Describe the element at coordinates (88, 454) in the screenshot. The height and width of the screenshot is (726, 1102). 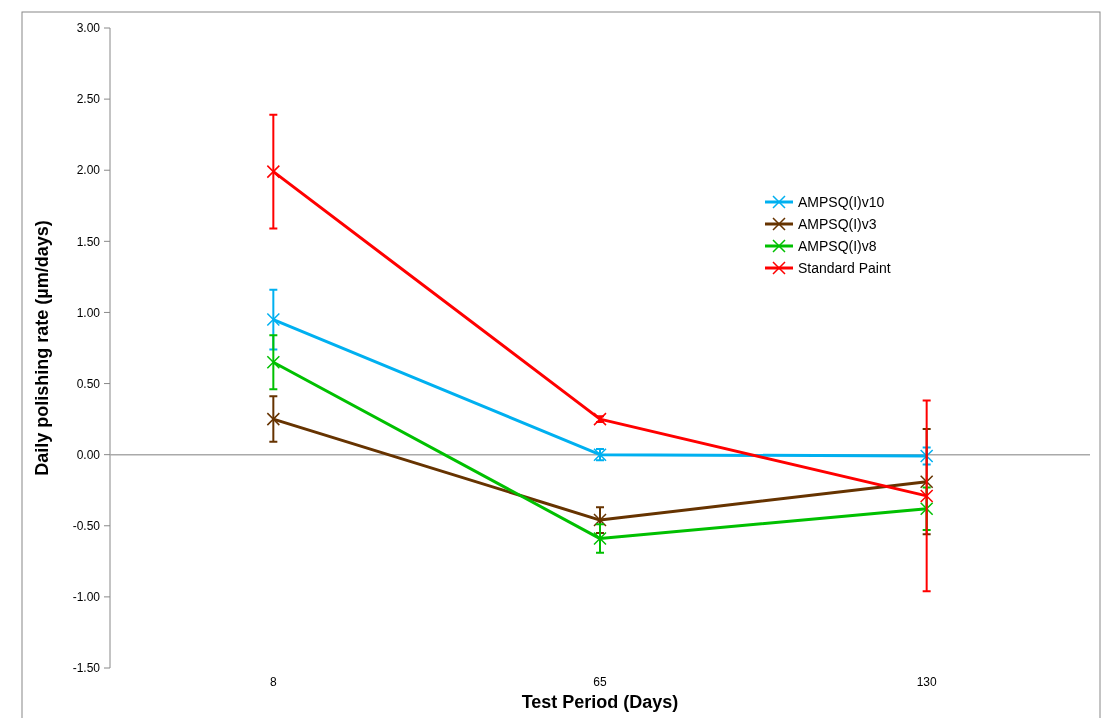
I see `y-tick-label: 0.00` at that location.